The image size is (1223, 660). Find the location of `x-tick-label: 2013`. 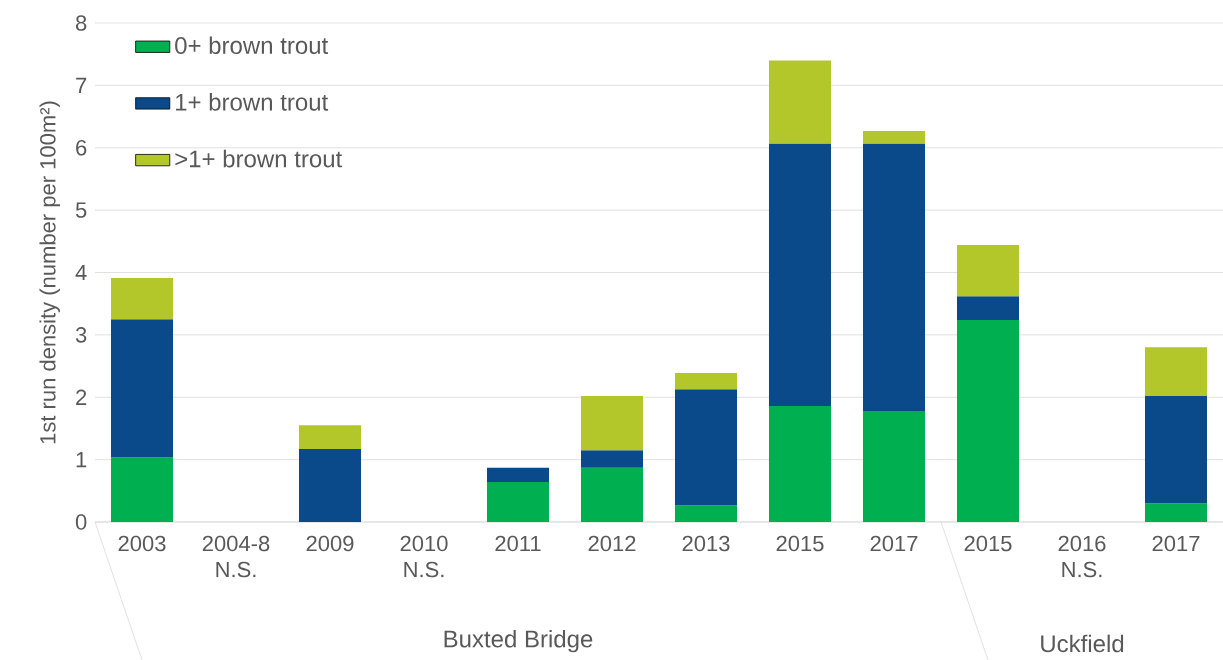

x-tick-label: 2013 is located at coordinates (706, 543).